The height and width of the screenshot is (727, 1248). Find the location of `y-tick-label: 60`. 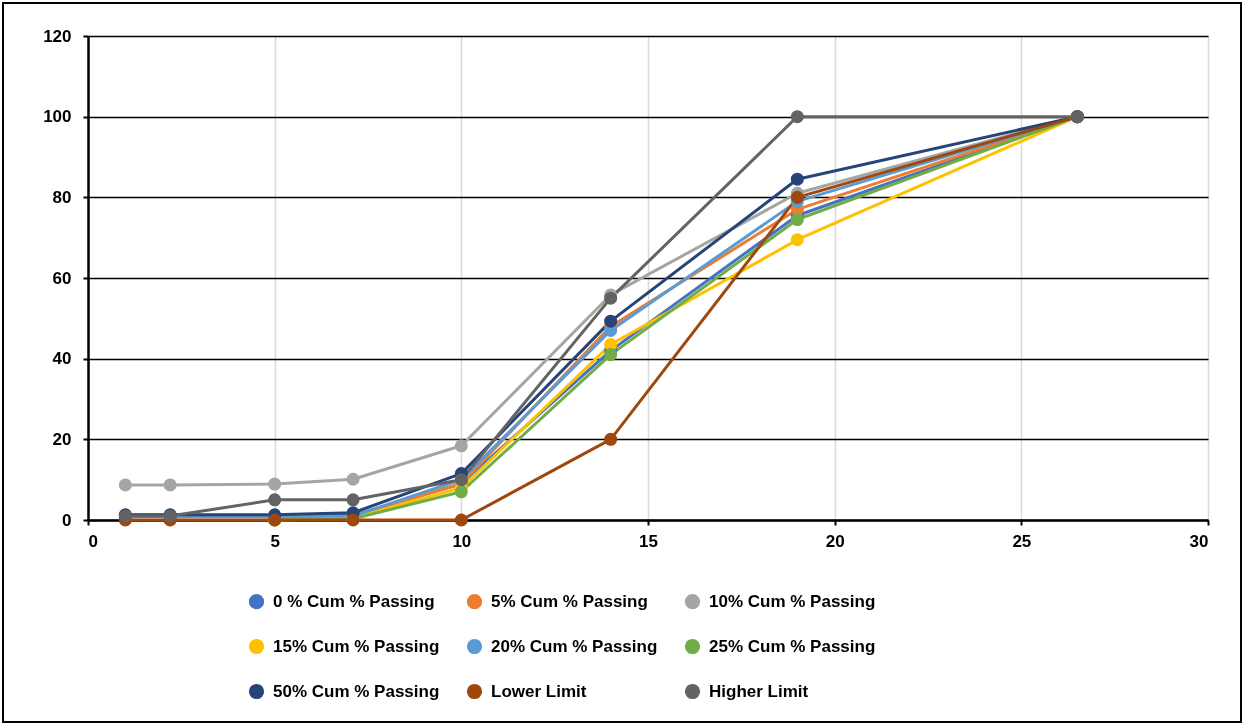

y-tick-label: 60 is located at coordinates (62, 278).